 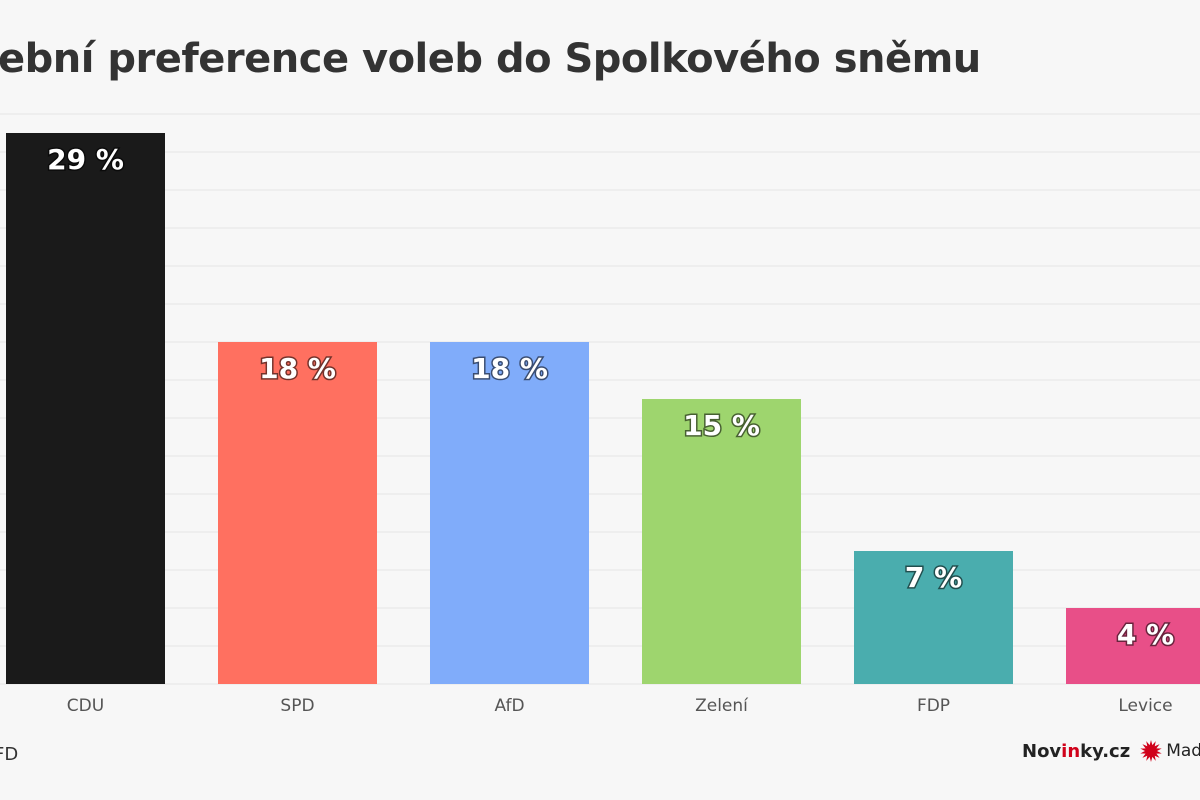 What do you see at coordinates (1183, 751) in the screenshot?
I see `made-with-text: Made w` at bounding box center [1183, 751].